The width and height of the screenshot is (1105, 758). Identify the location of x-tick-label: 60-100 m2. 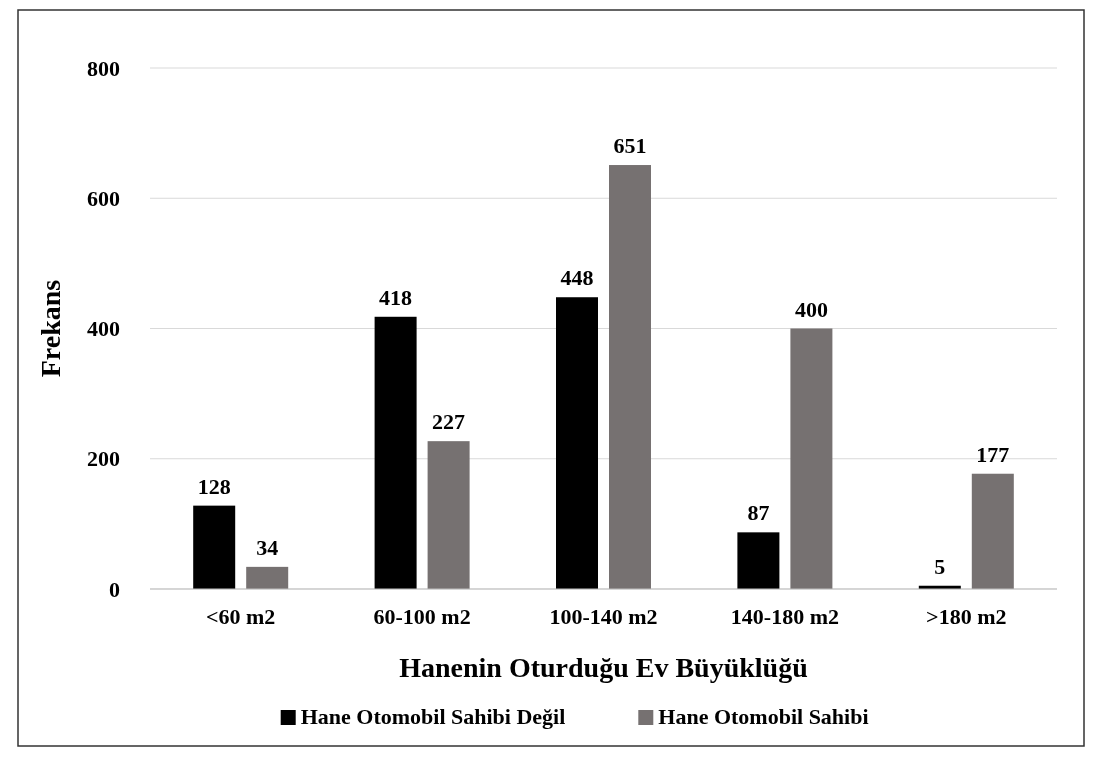
(422, 616).